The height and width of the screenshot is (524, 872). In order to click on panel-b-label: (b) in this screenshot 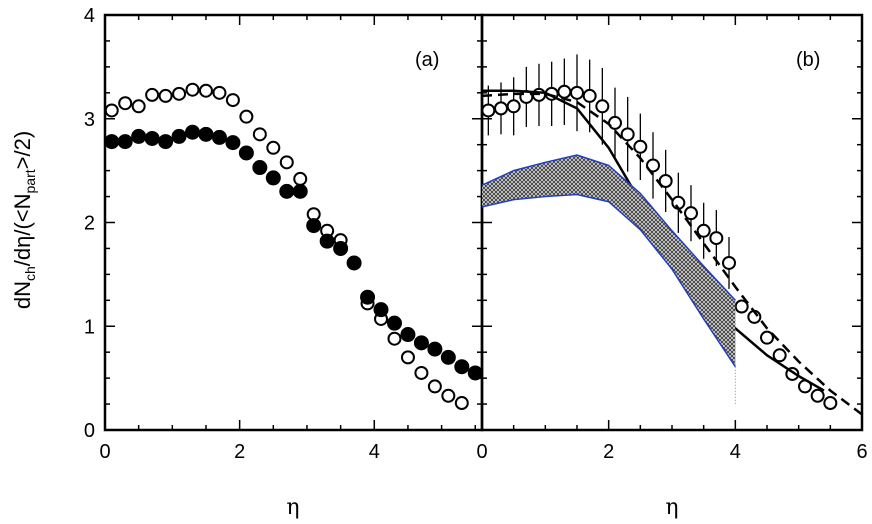, I will do `click(808, 60)`.